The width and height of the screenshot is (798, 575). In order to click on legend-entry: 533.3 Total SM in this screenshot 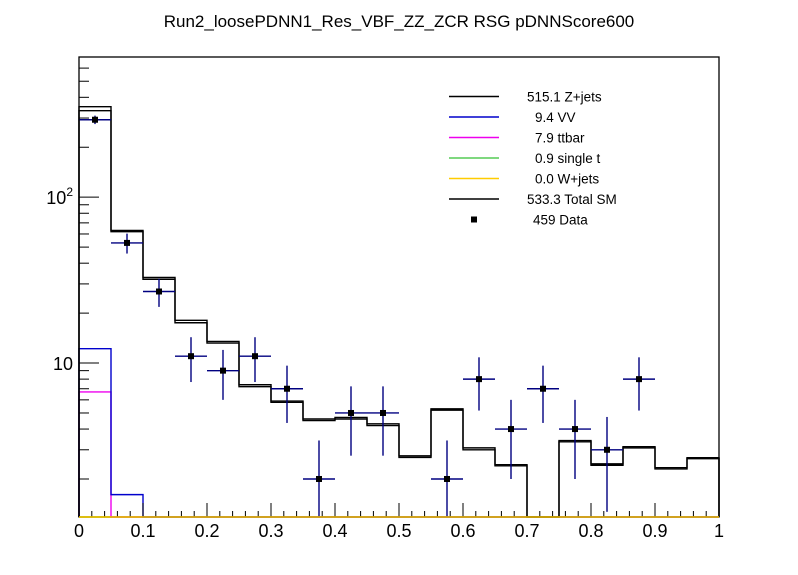, I will do `click(533, 199)`.